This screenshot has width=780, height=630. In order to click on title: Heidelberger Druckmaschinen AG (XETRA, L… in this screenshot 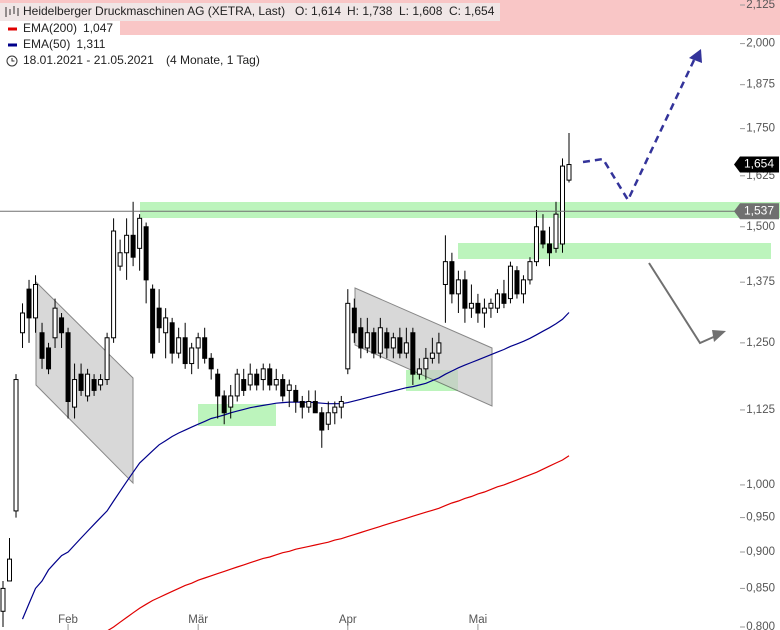, I will do `click(154, 11)`.